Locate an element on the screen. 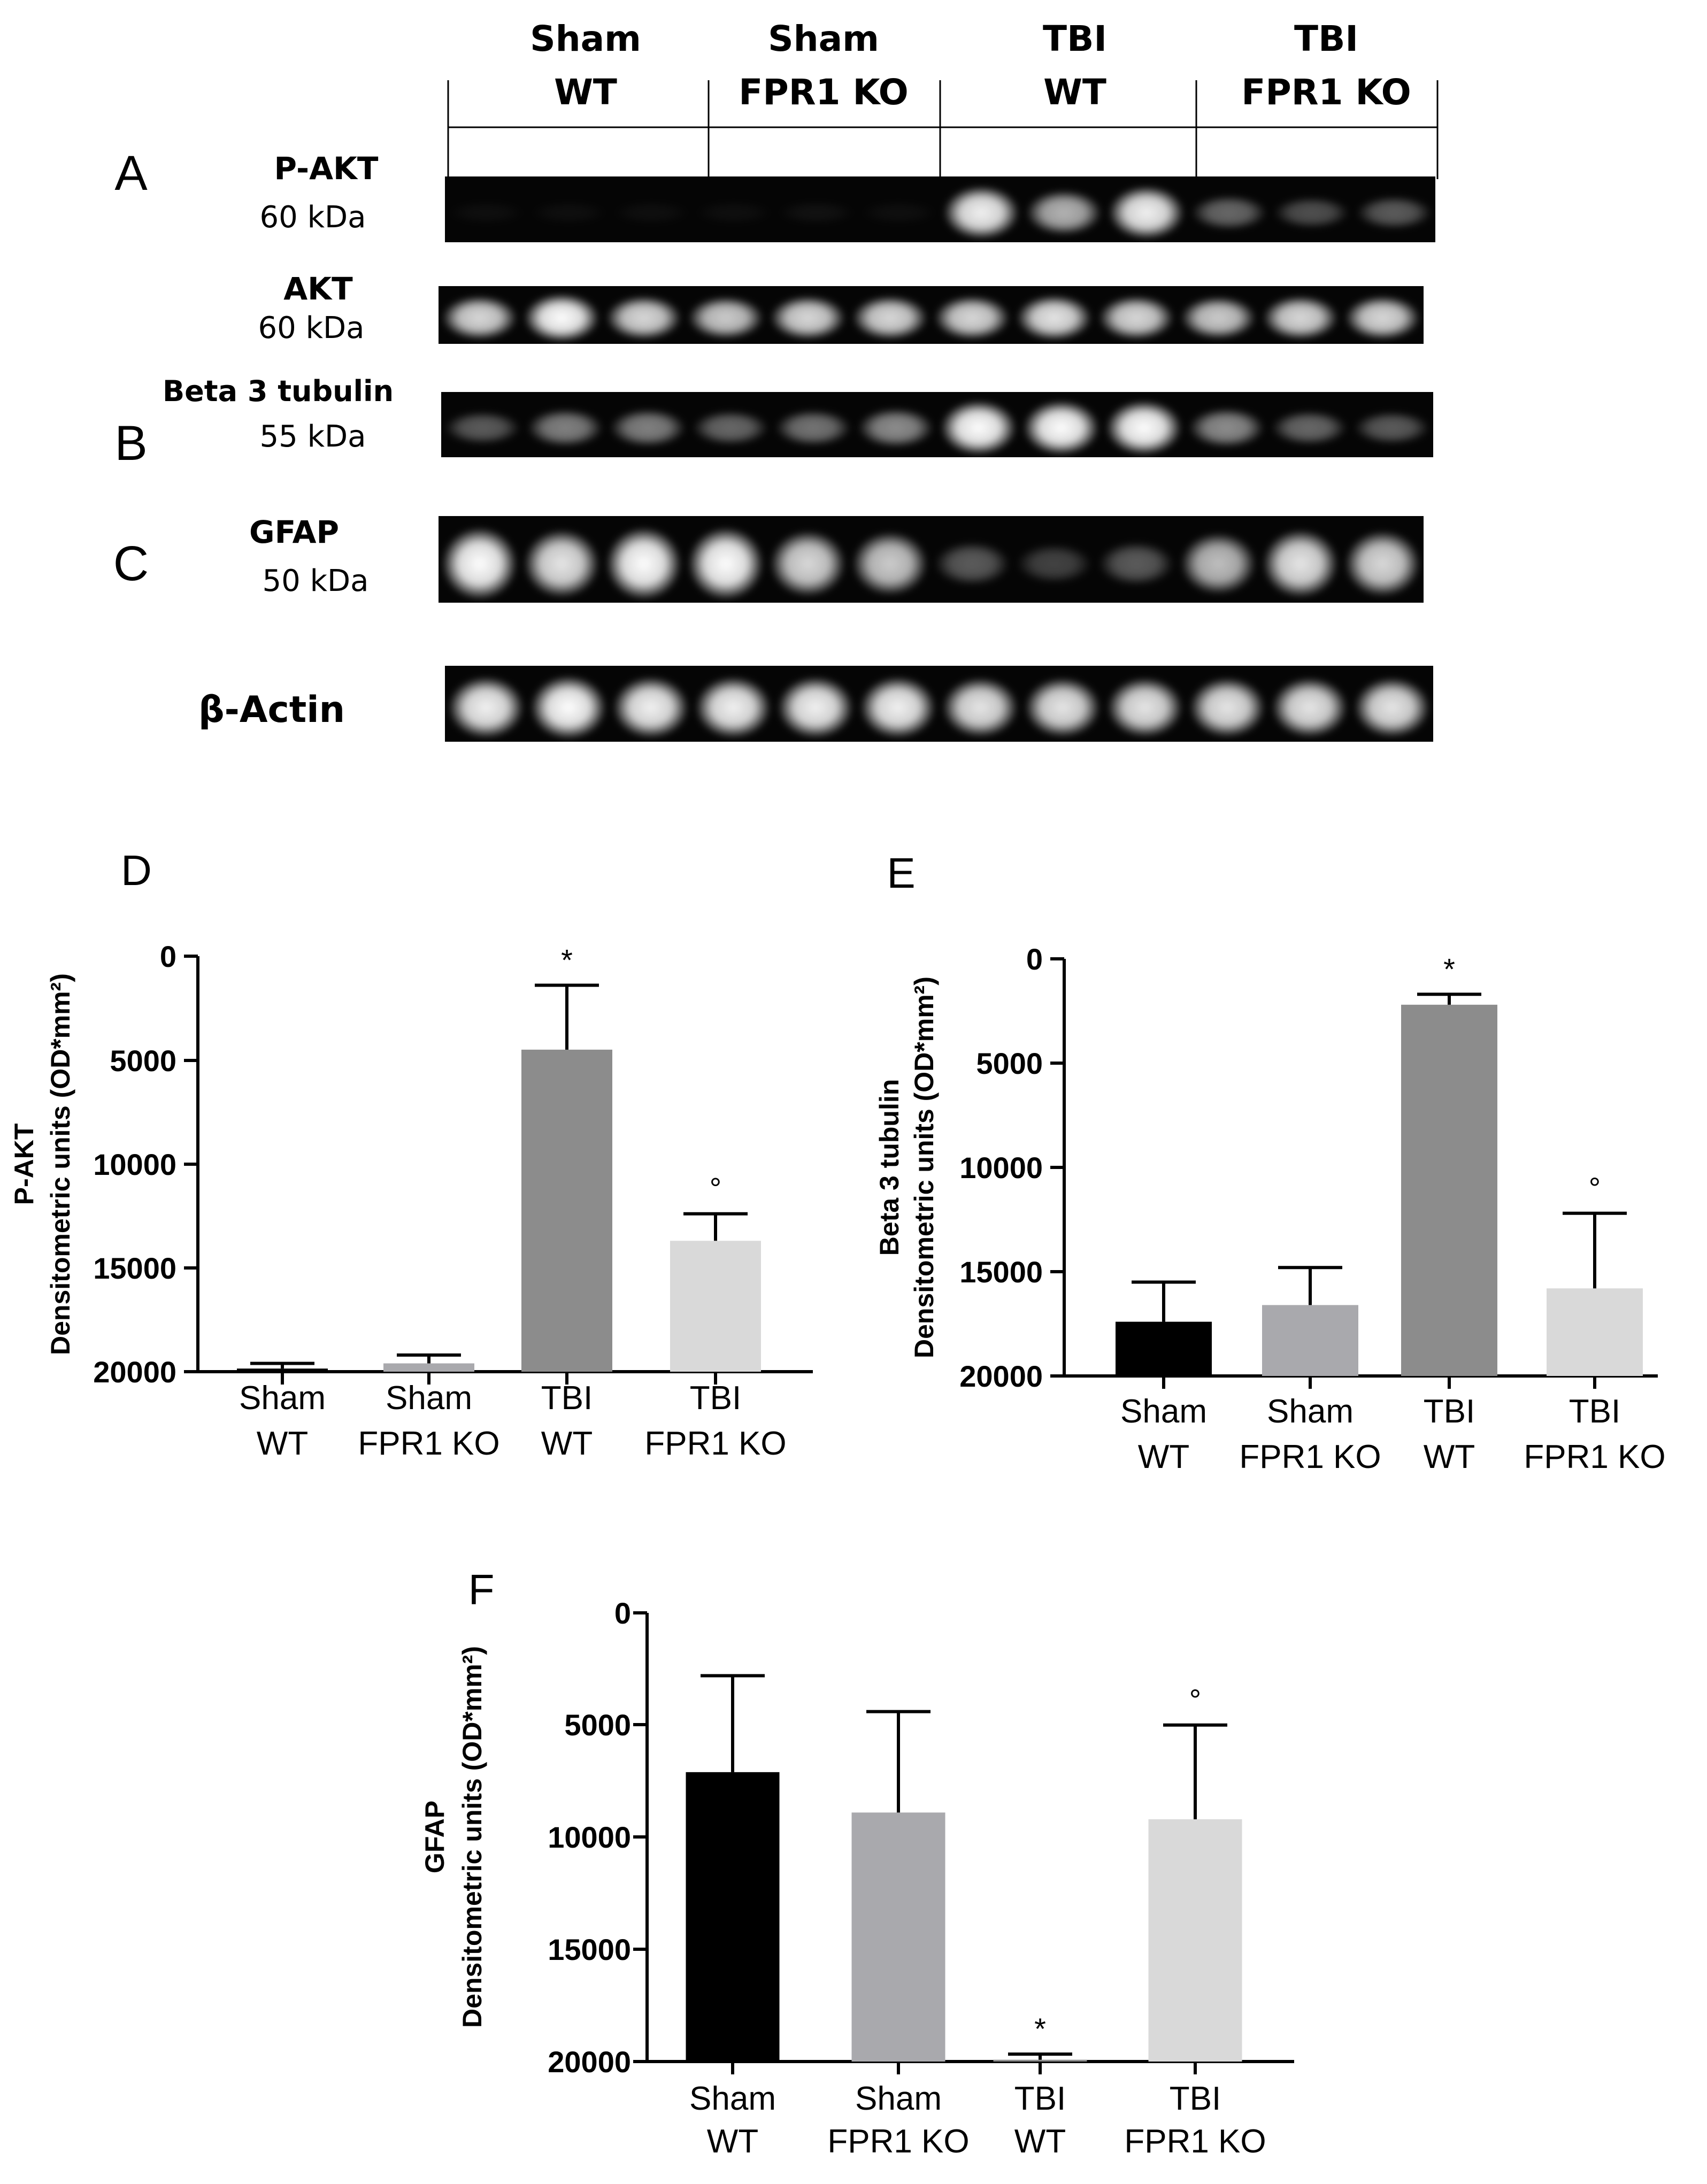 This screenshot has width=1707, height=2184. blot-row-label: P-AKT is located at coordinates (326, 169).